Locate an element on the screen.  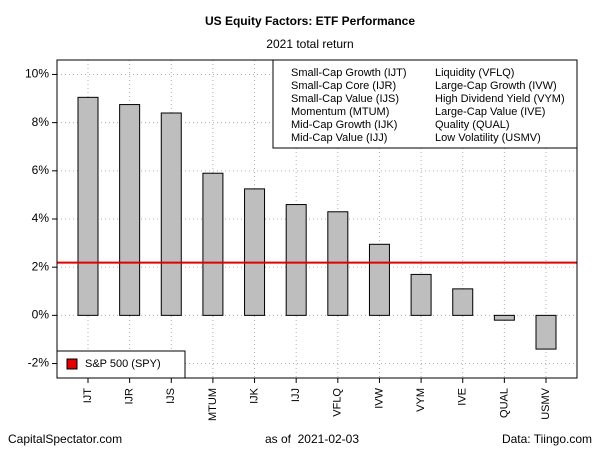
x-tick-label: USMV is located at coordinates (546, 403).